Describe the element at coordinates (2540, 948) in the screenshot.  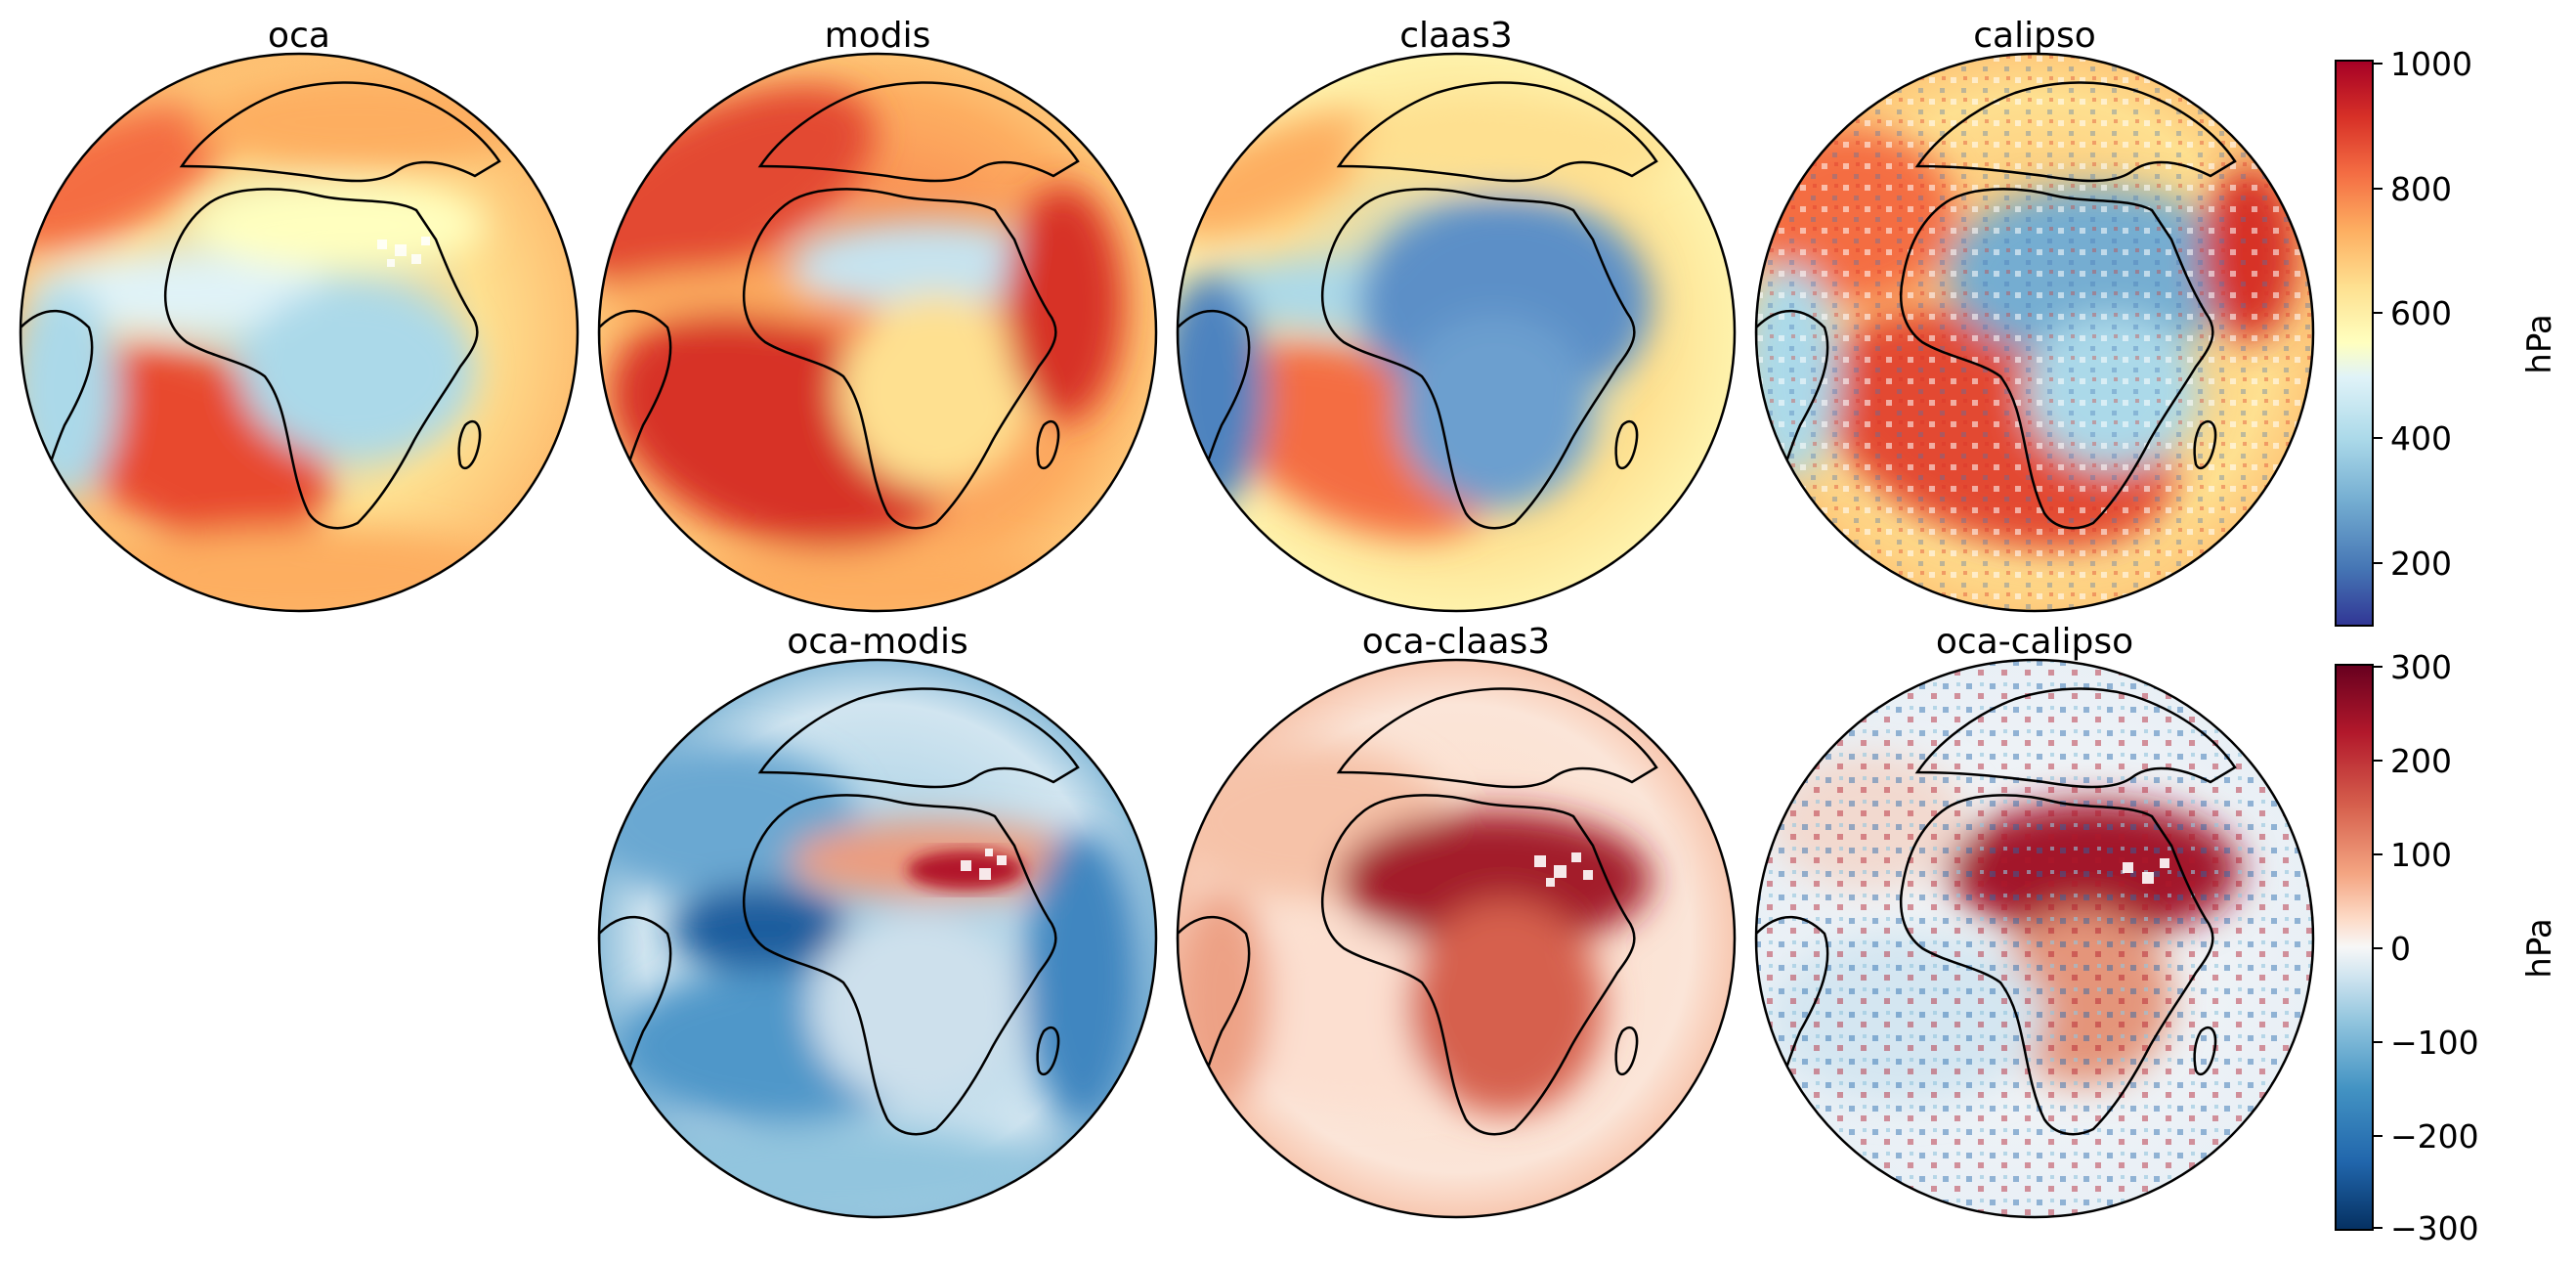
I see `colorbar-bottom-label: hPa` at that location.